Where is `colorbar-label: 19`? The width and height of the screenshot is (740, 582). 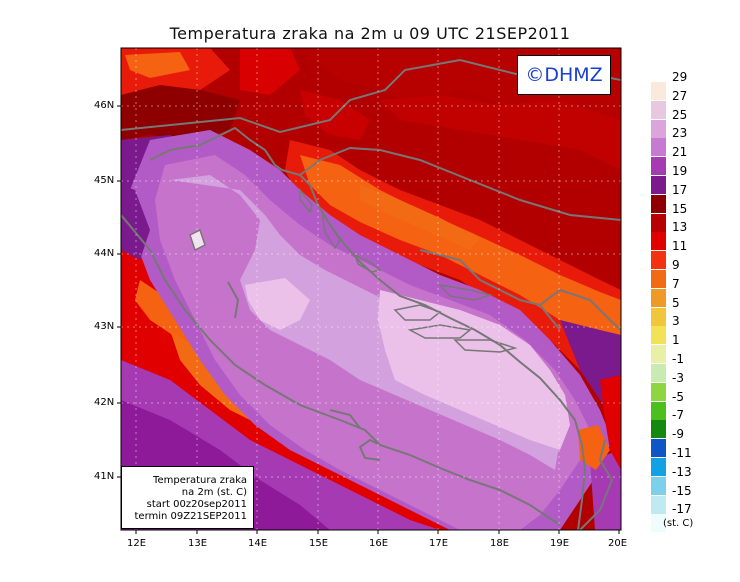
colorbar-label: 19 is located at coordinates (679, 171).